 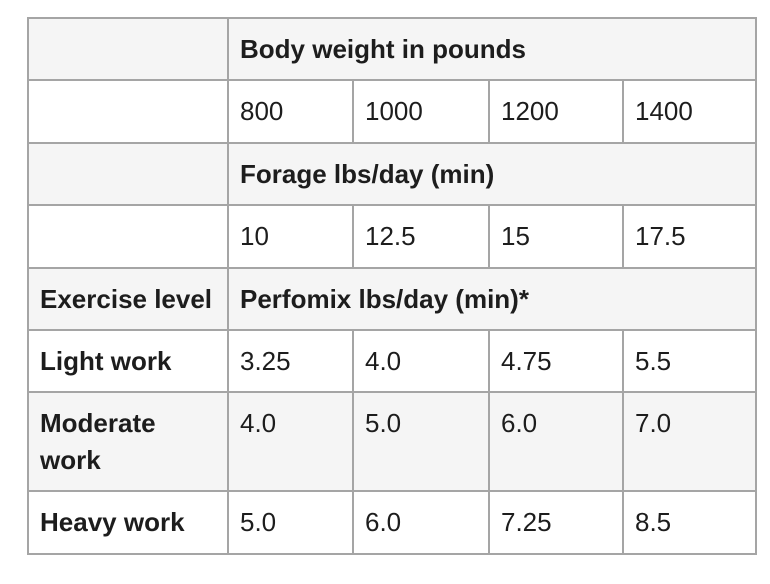 I want to click on heavy-work-value-3: 7.25, so click(x=556, y=522).